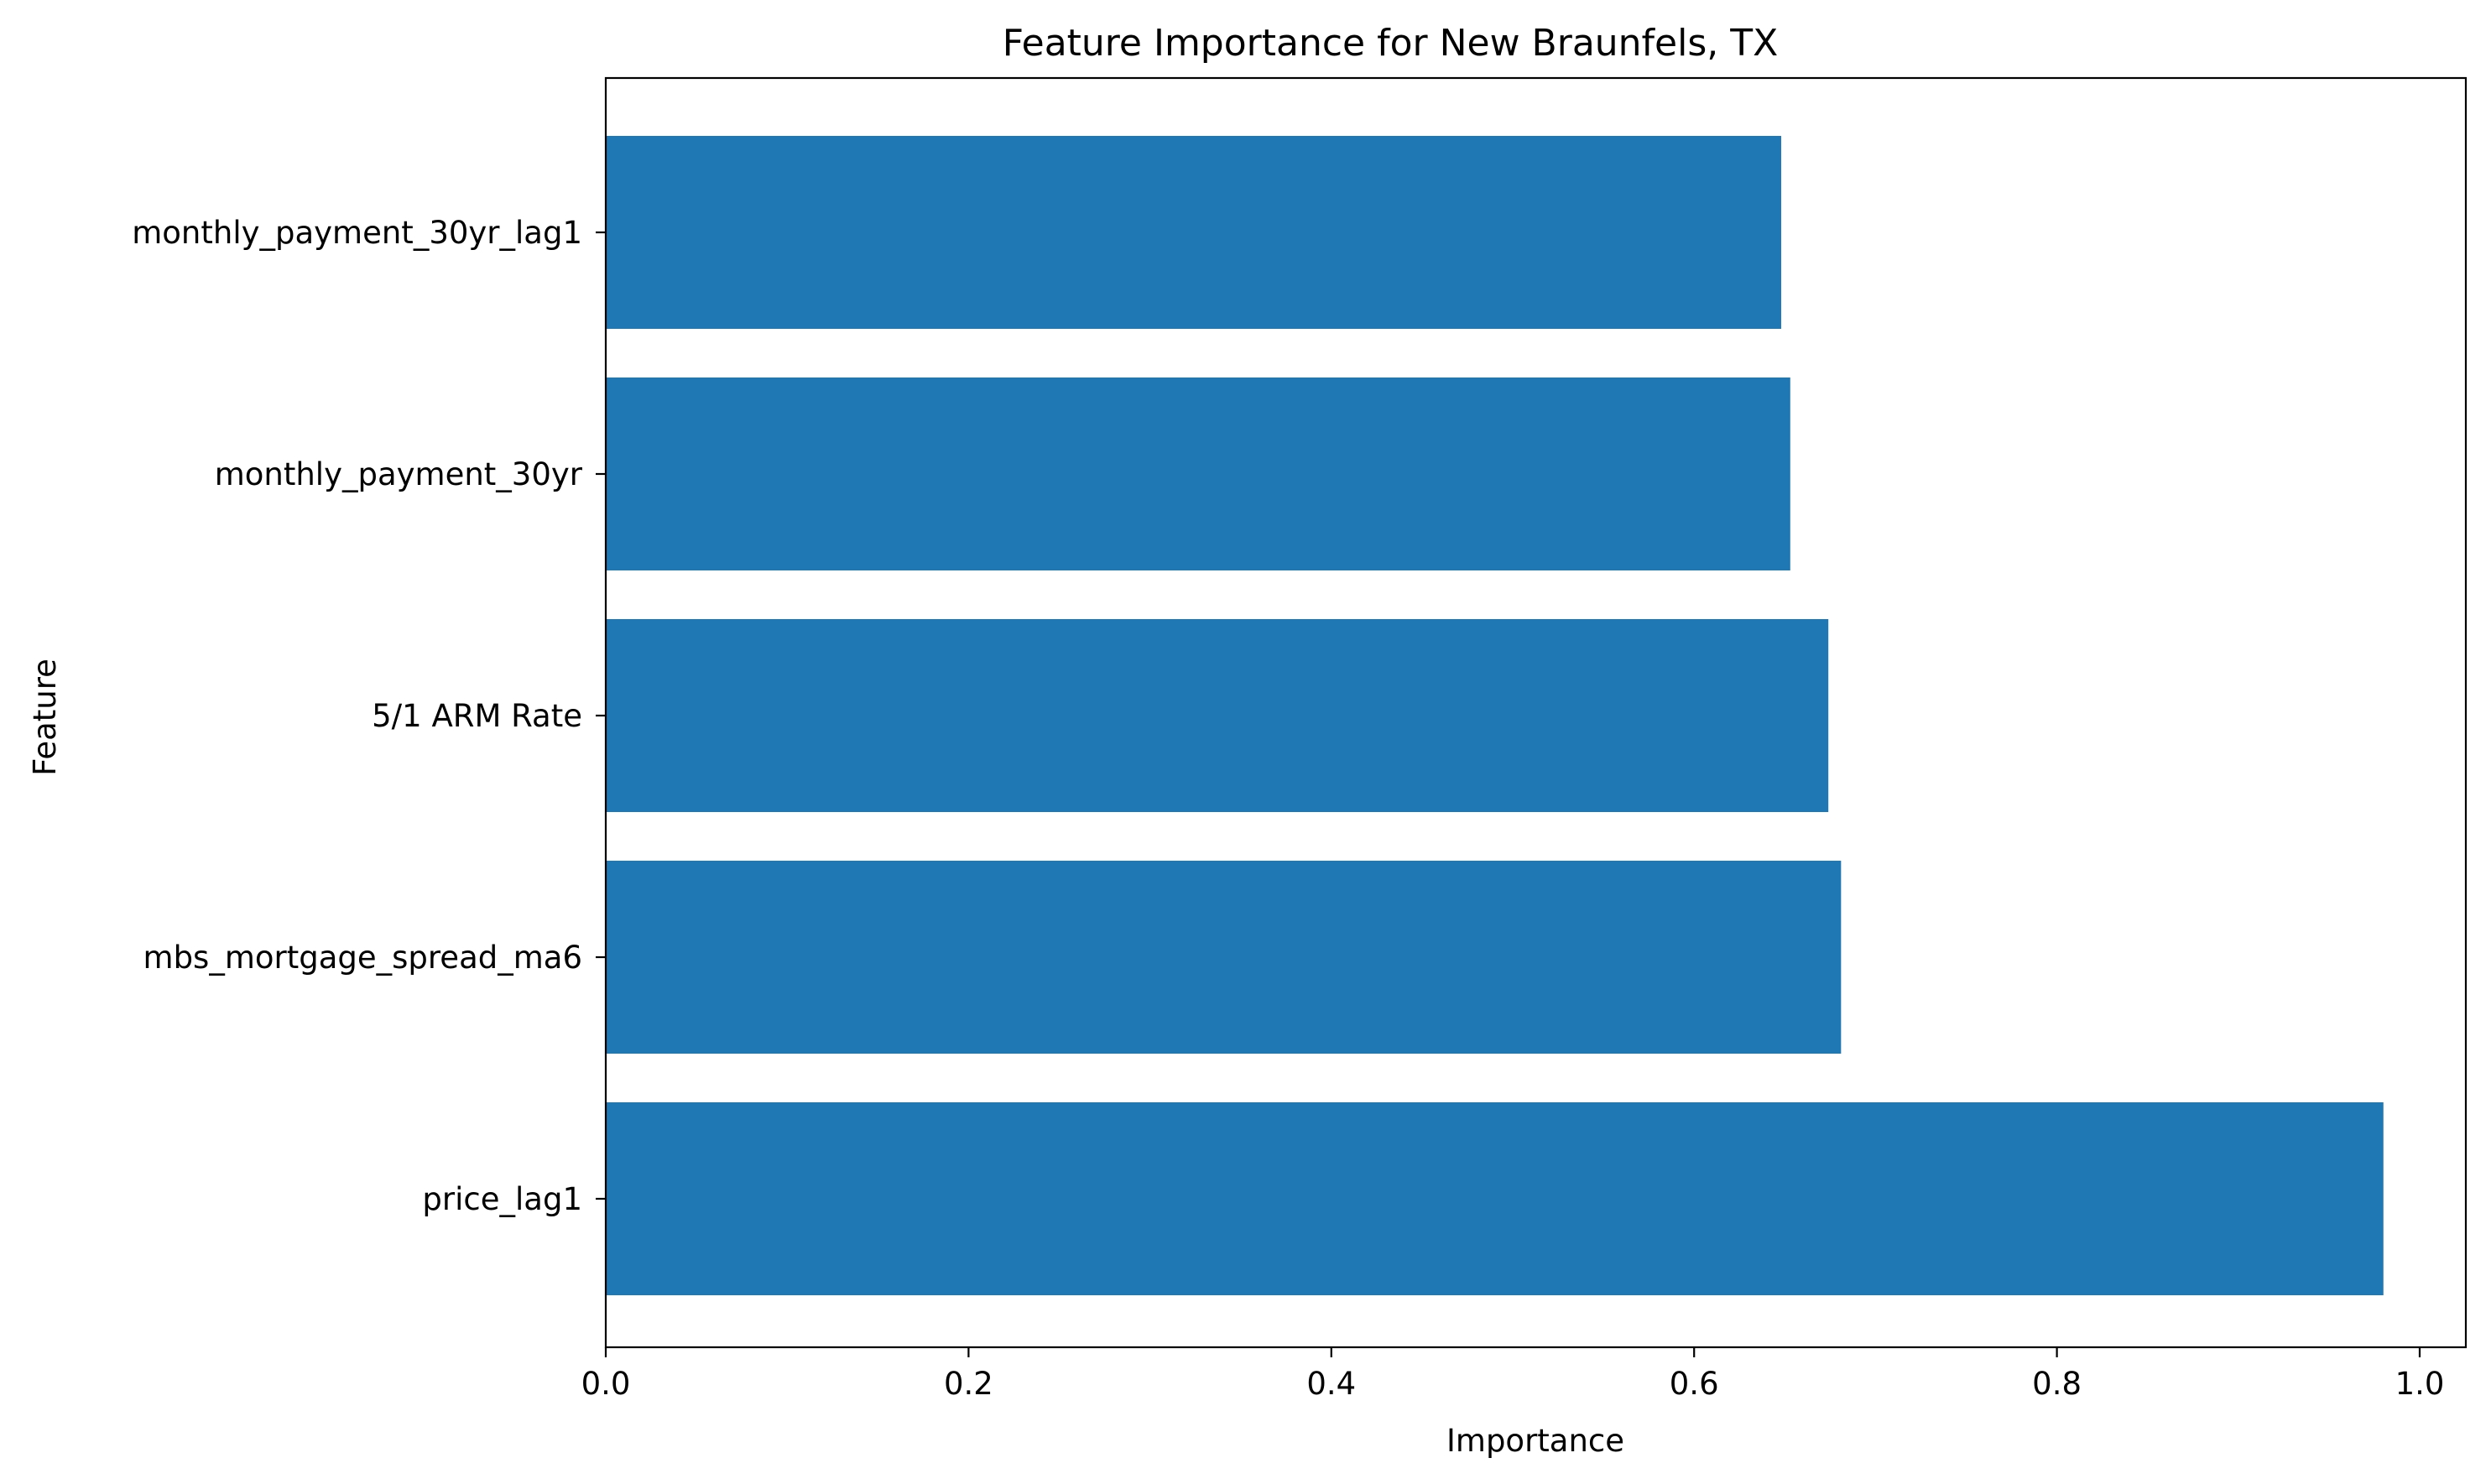 This screenshot has height=1484, width=2491. Describe the element at coordinates (1391, 43) in the screenshot. I see `chart-title: Feature Importance for New Braunfels, TX` at that location.